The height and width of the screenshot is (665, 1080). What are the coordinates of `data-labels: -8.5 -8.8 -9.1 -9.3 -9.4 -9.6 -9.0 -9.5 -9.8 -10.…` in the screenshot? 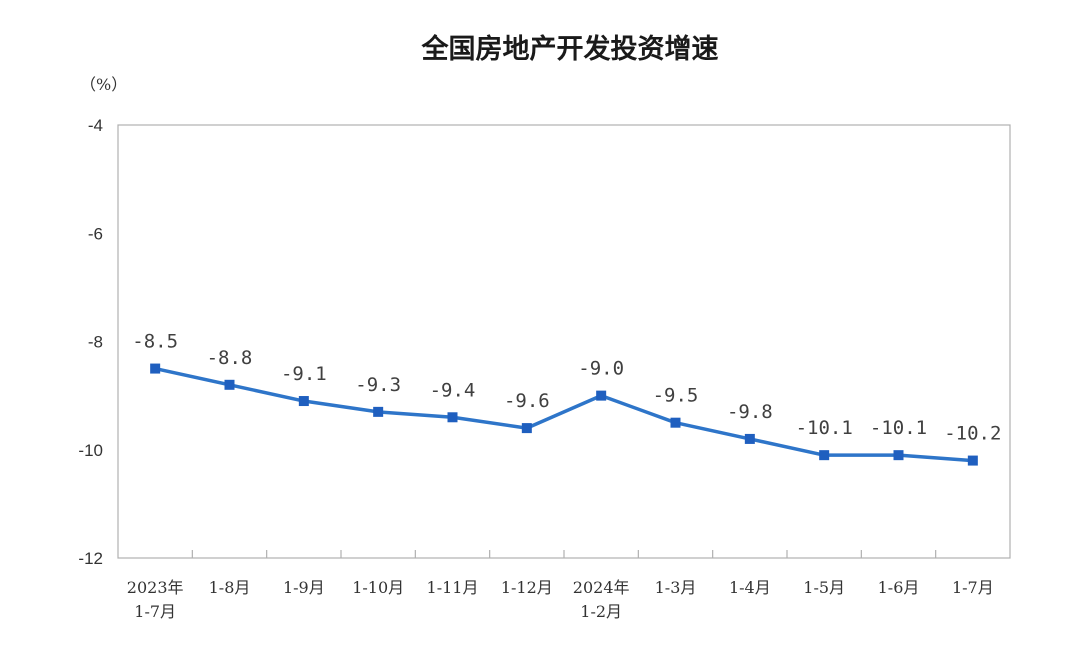 It's located at (566, 388).